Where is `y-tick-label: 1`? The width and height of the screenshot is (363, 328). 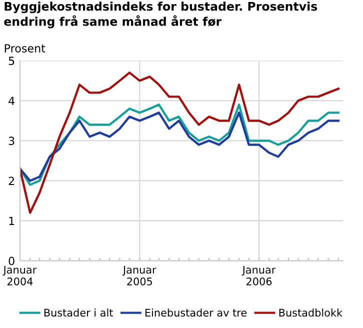
y-tick-label: 1 is located at coordinates (11, 220).